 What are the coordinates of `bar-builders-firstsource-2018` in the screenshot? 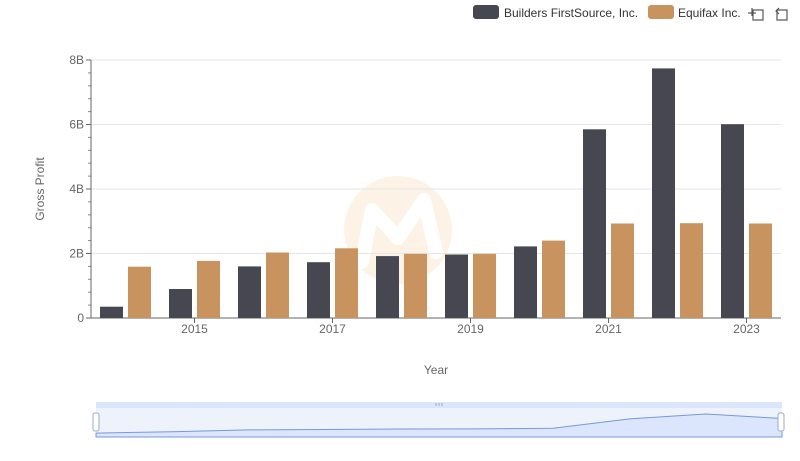 It's located at (387, 287).